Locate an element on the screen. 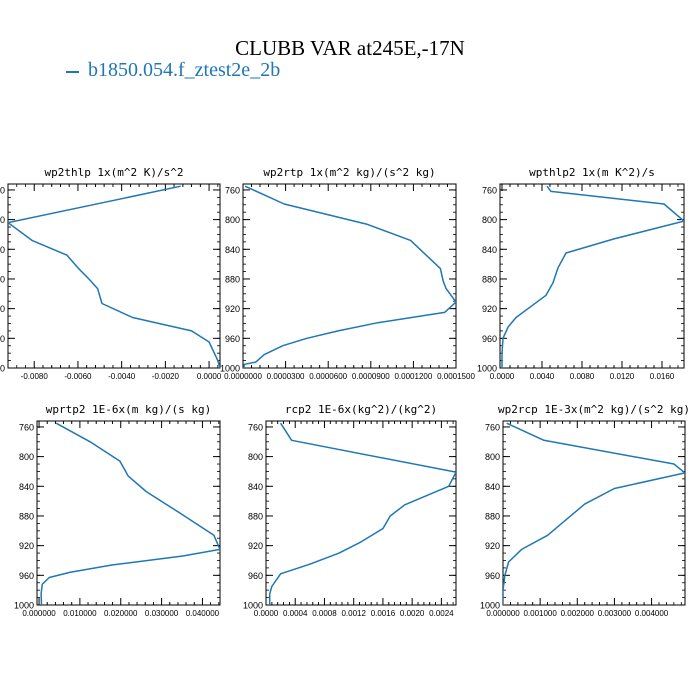 The width and height of the screenshot is (700, 700). x-tick-label: 0.0004 is located at coordinates (295, 613).